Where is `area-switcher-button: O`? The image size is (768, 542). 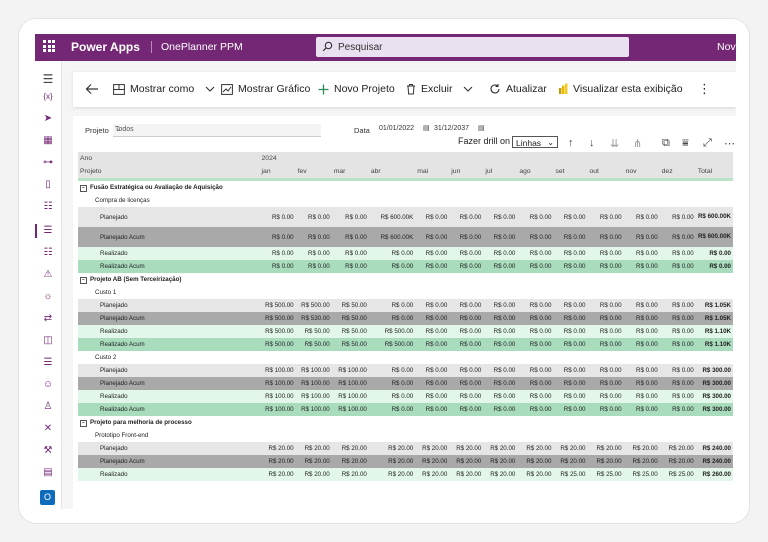 area-switcher-button: O is located at coordinates (47, 497).